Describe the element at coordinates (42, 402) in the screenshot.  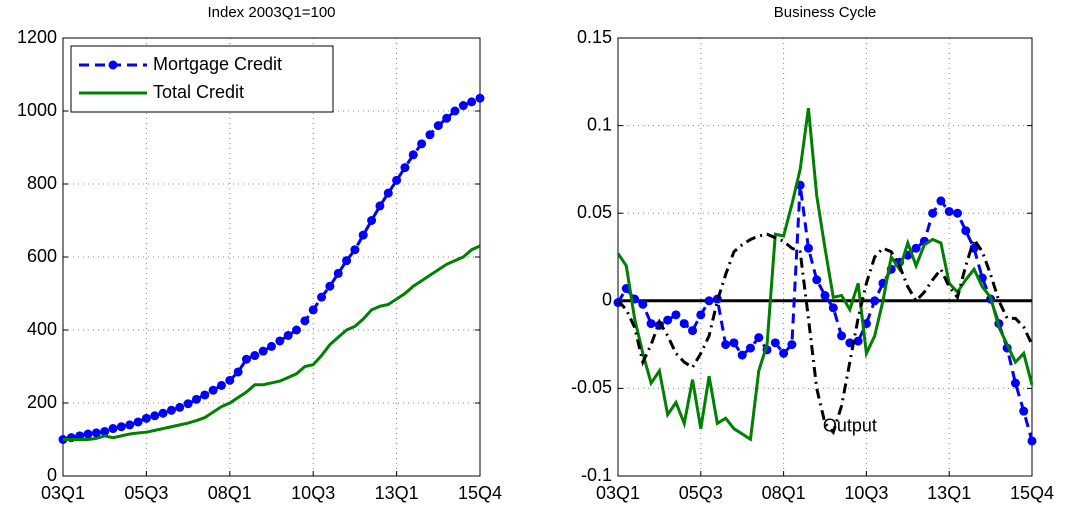
I see `y-tick-label: 200` at that location.